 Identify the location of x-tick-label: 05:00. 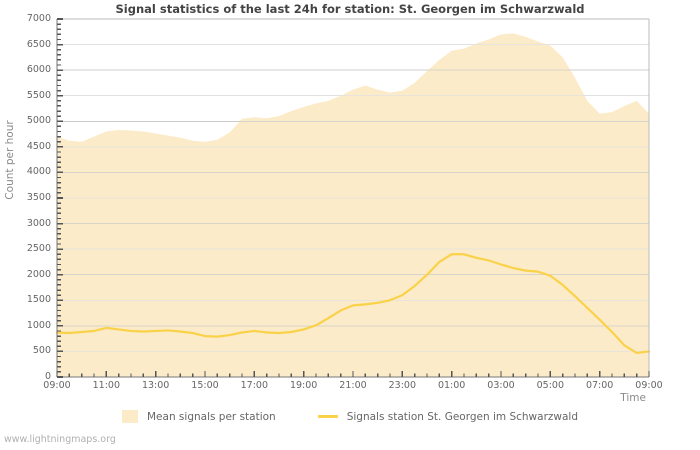
(550, 385).